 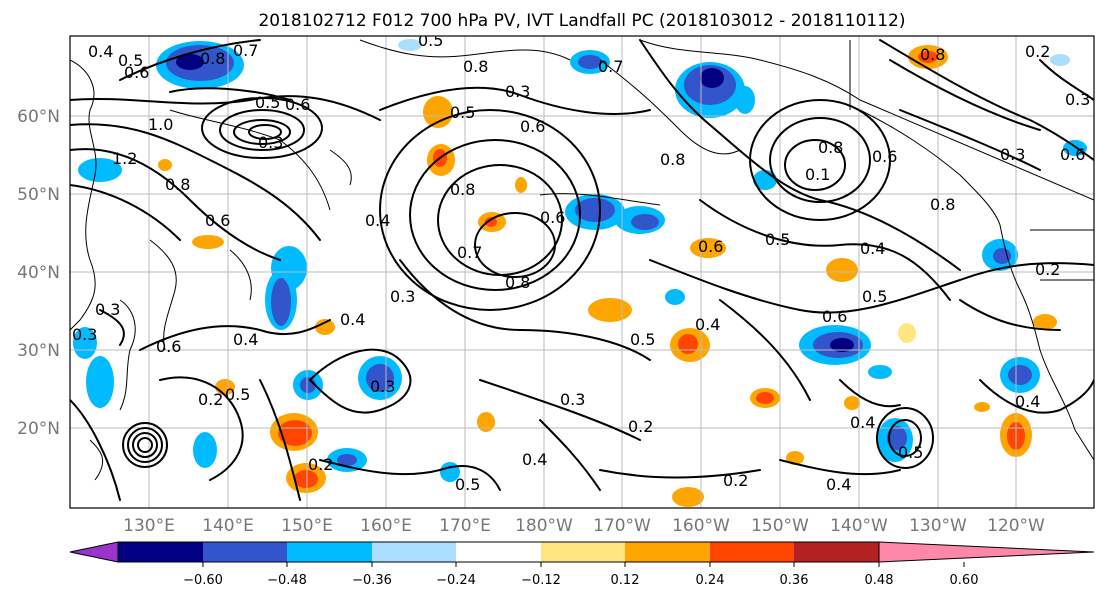 I want to click on colorbar-tick: 0.24, so click(x=710, y=580).